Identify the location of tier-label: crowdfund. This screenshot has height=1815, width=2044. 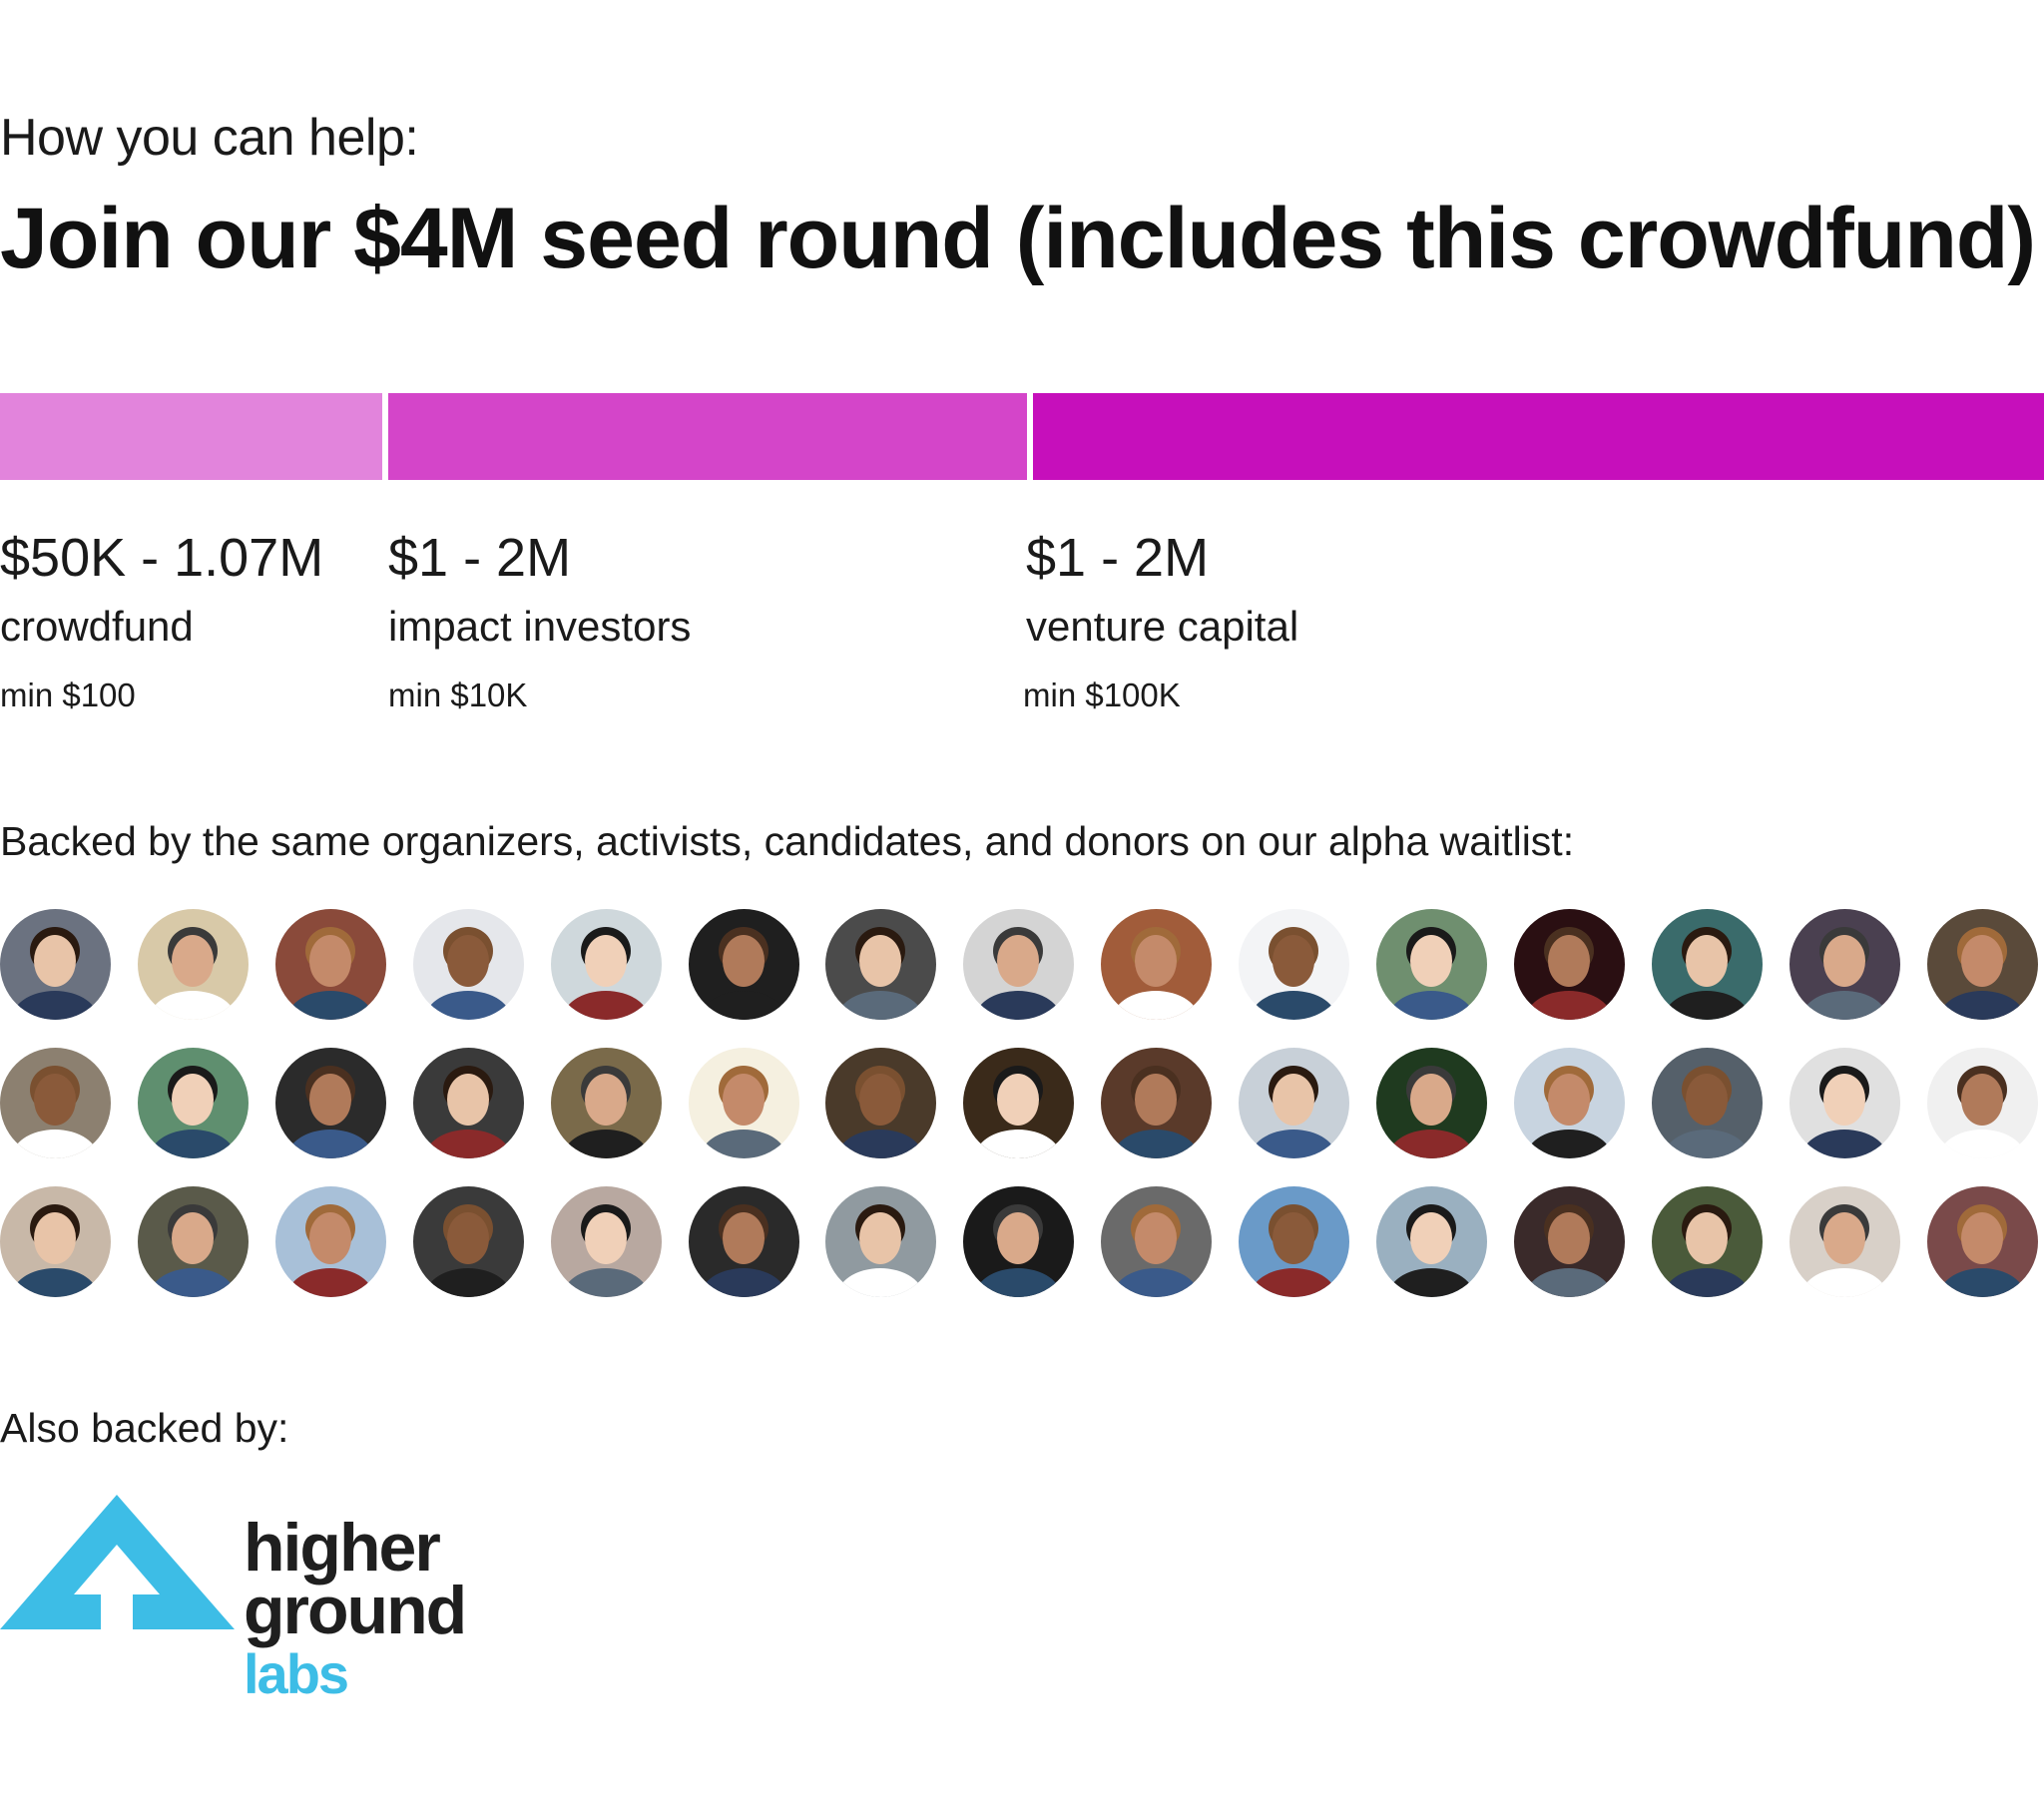
(97, 626).